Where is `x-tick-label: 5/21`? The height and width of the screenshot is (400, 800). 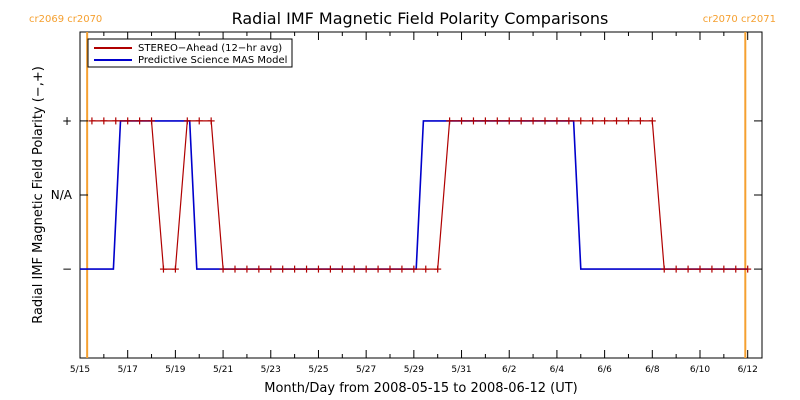
x-tick-label: 5/21 is located at coordinates (223, 370).